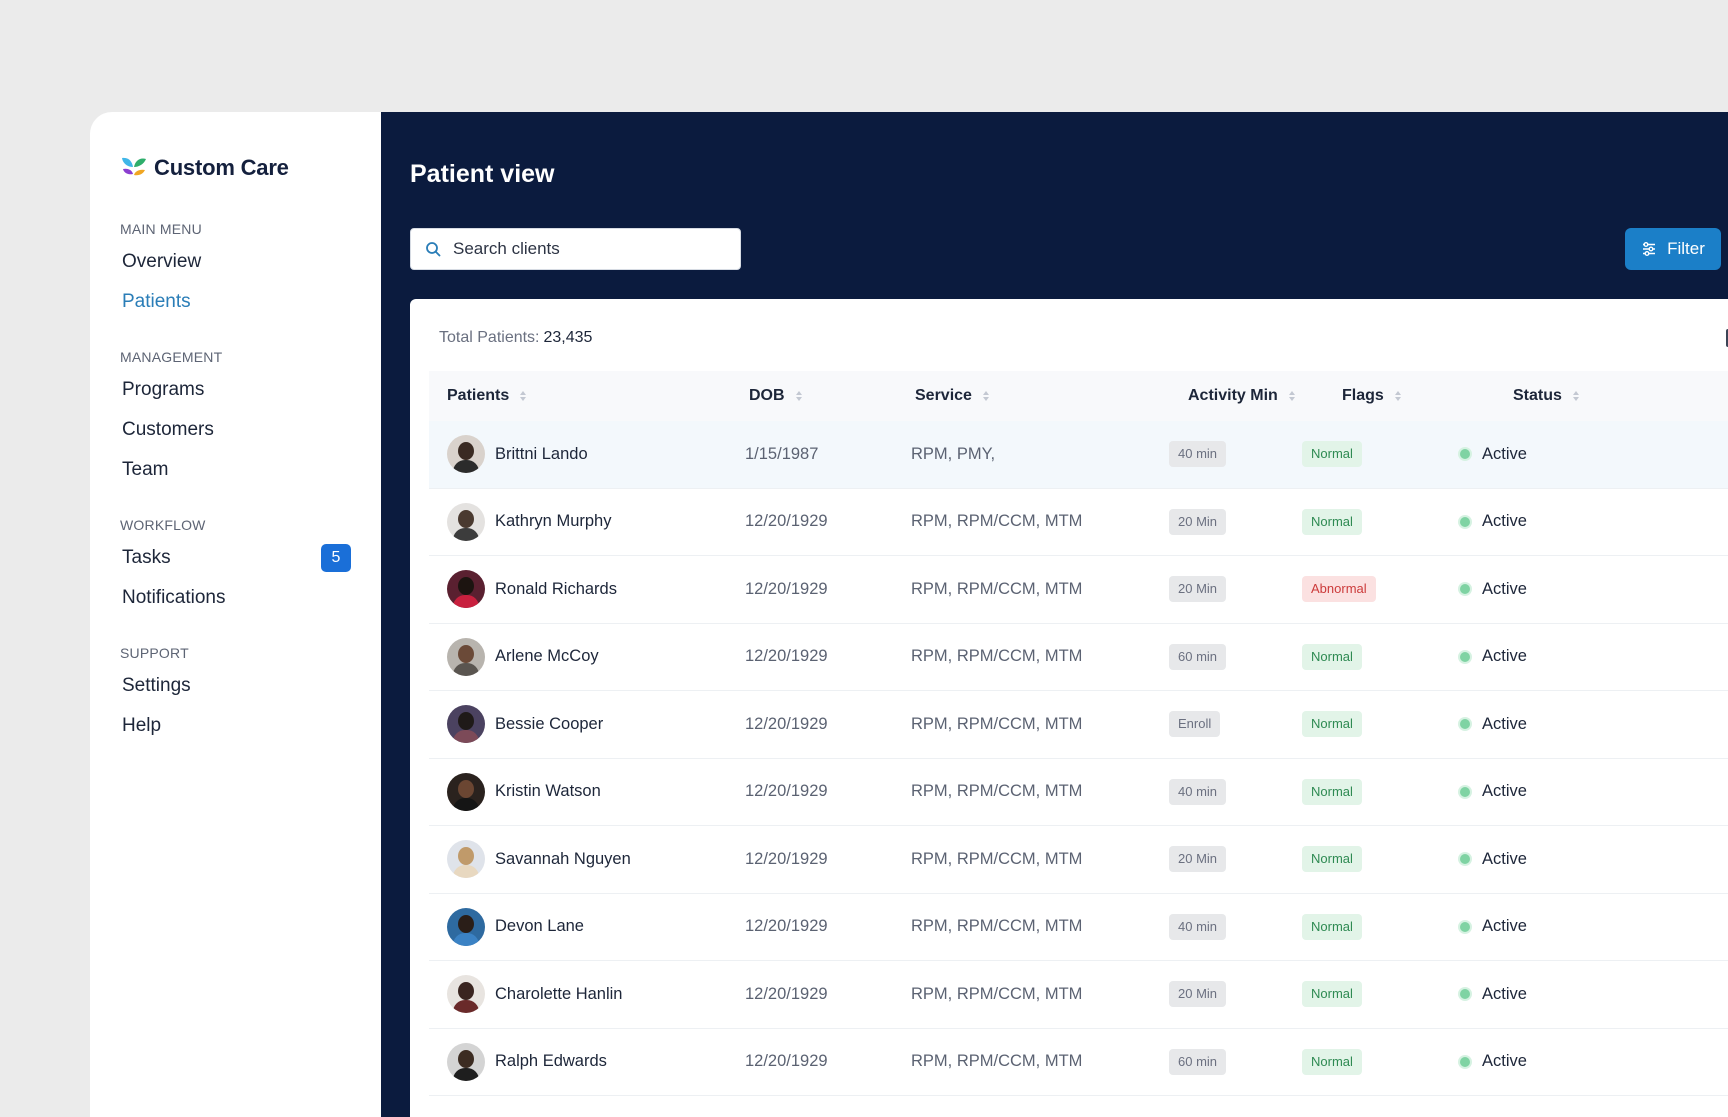 The height and width of the screenshot is (1117, 1728). Describe the element at coordinates (581, 249) in the screenshot. I see `search-input` at that location.